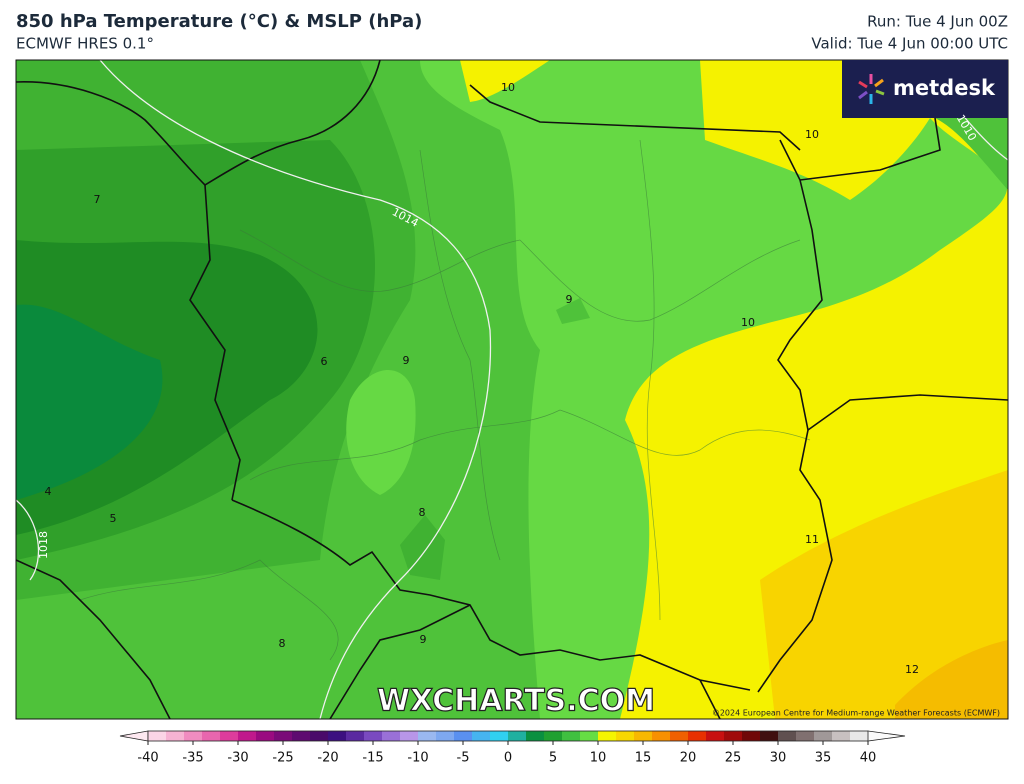  What do you see at coordinates (417, 758) in the screenshot?
I see `colorbar-tick-label: -10` at bounding box center [417, 758].